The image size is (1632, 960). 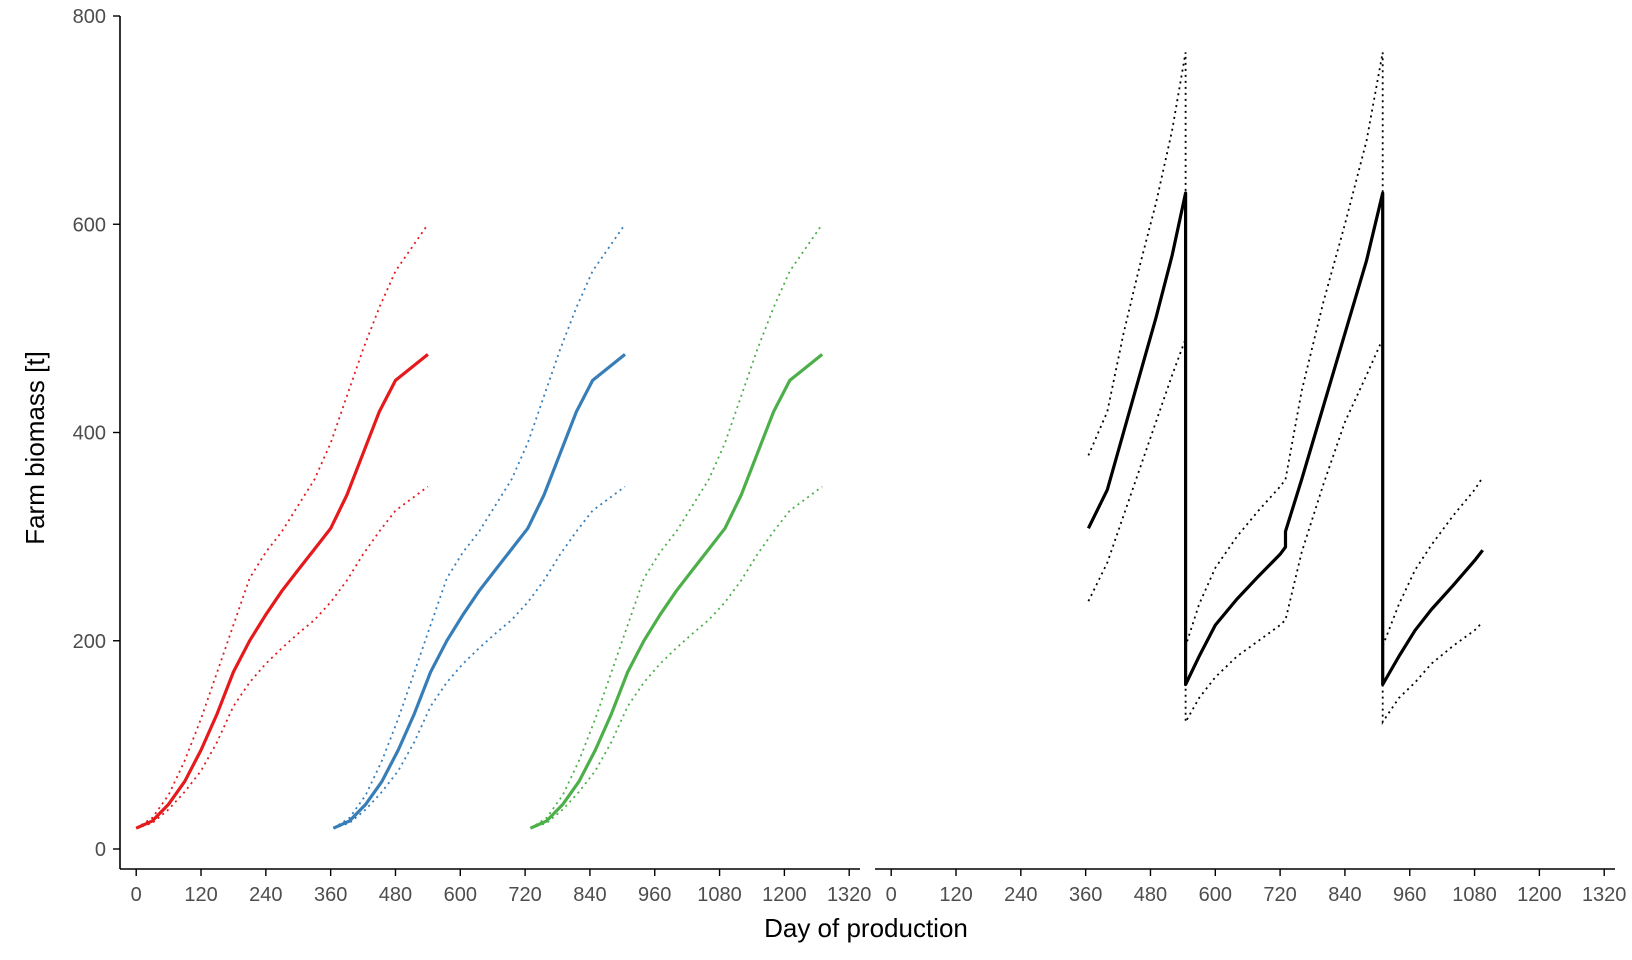 I want to click on y-tick-label: 800, so click(x=89, y=17).